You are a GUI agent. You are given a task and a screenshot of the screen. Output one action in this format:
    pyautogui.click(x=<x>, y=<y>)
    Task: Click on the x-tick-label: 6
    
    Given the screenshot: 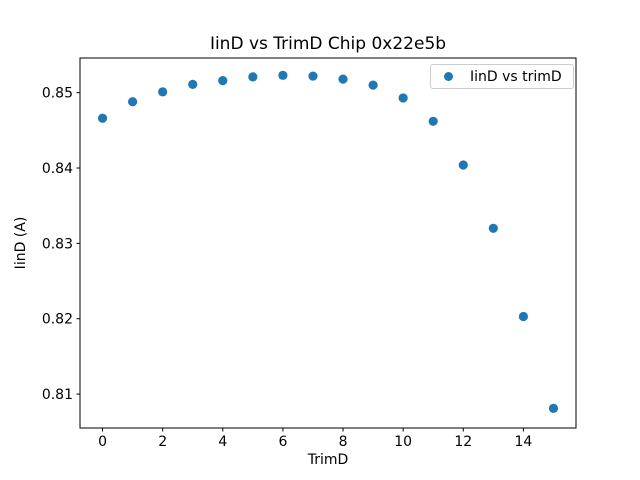 What is the action you would take?
    pyautogui.click(x=282, y=442)
    